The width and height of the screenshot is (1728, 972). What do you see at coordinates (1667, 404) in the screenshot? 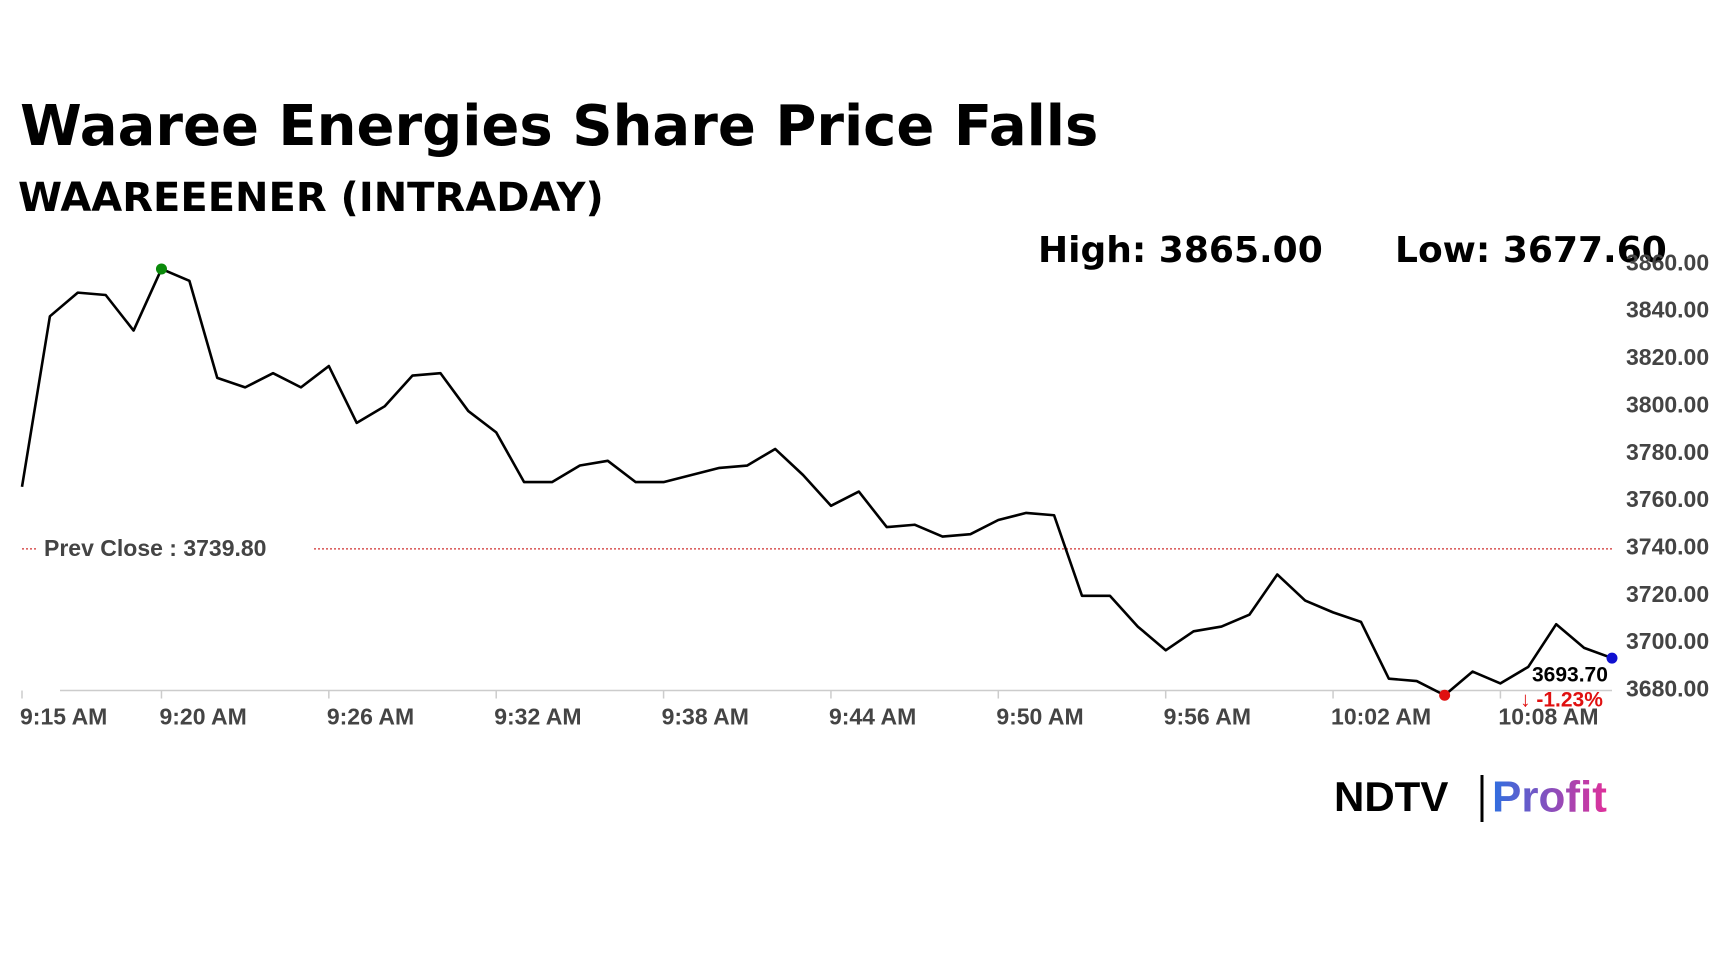
I see `y-tick-label: 3800.00` at bounding box center [1667, 404].